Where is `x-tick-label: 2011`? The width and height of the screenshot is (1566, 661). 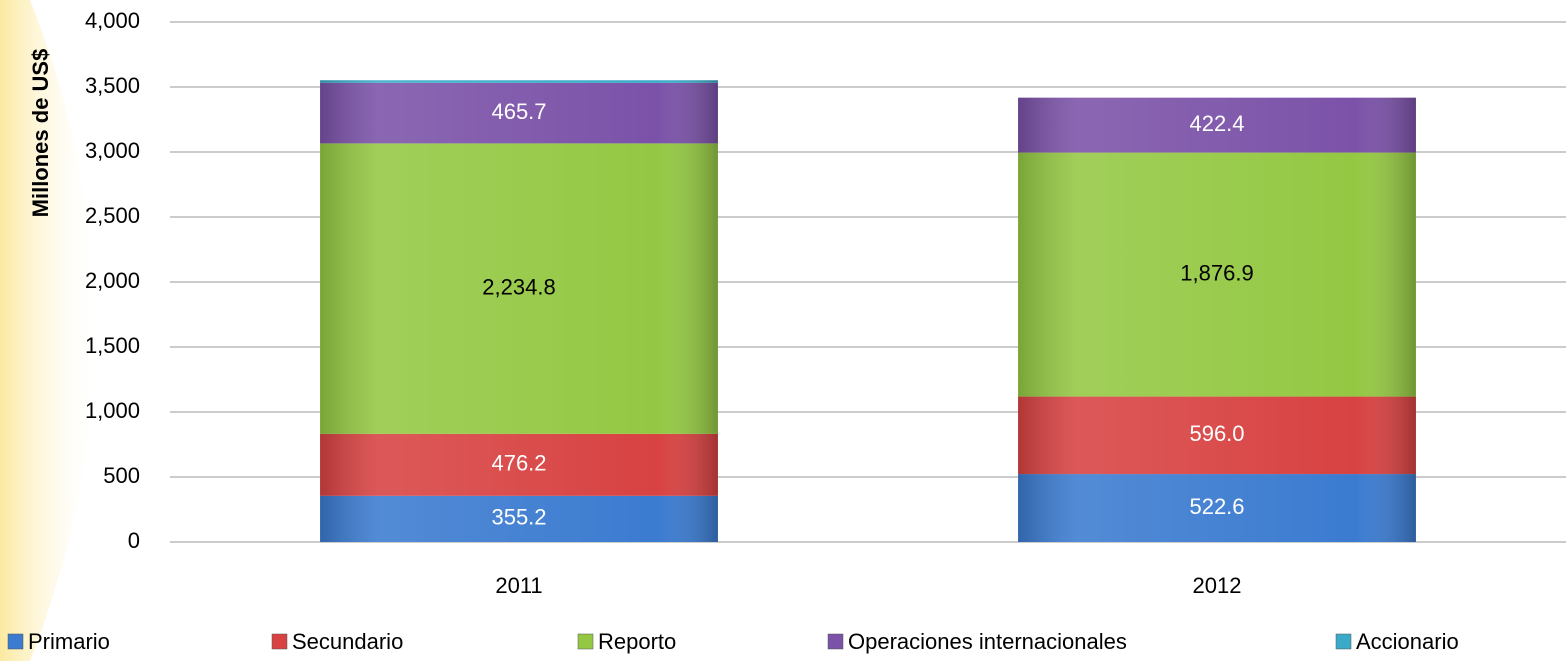
x-tick-label: 2011 is located at coordinates (518, 585).